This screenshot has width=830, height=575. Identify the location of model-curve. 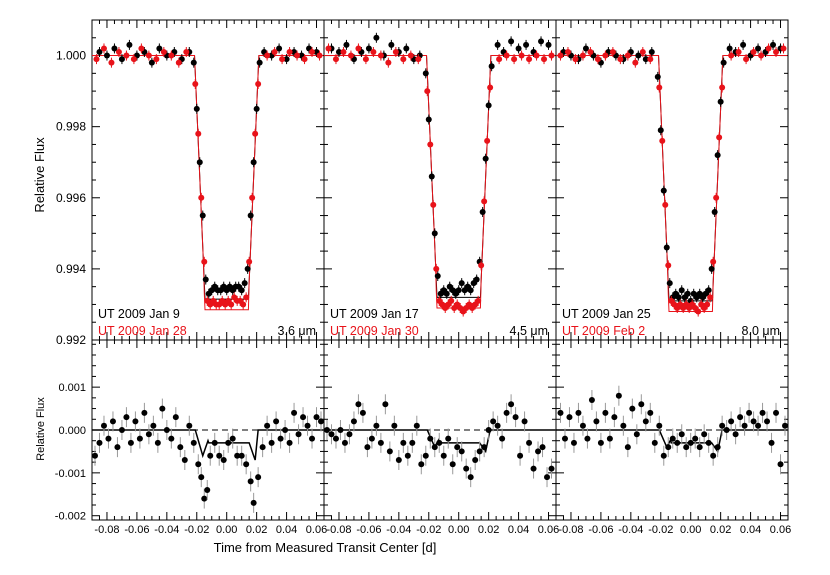
(672, 178).